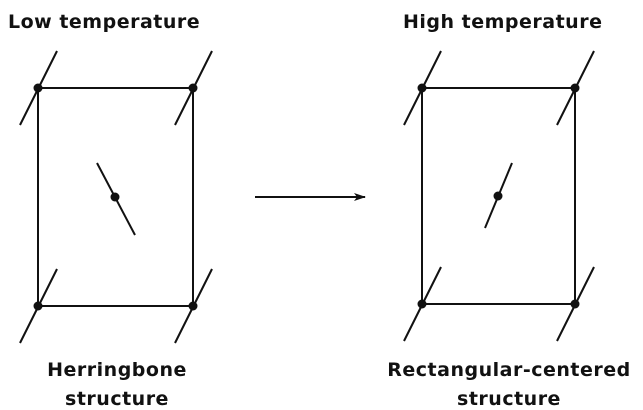 This screenshot has width=643, height=410. What do you see at coordinates (117, 399) in the screenshot?
I see `left-caption: structure` at bounding box center [117, 399].